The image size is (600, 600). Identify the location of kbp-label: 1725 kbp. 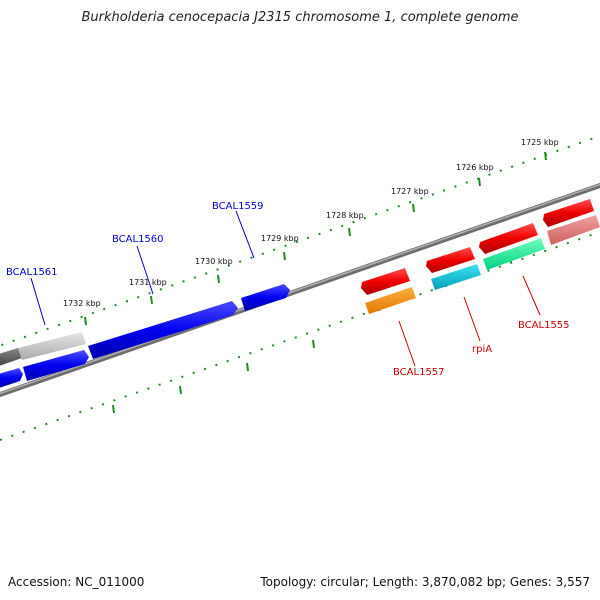
(540, 142).